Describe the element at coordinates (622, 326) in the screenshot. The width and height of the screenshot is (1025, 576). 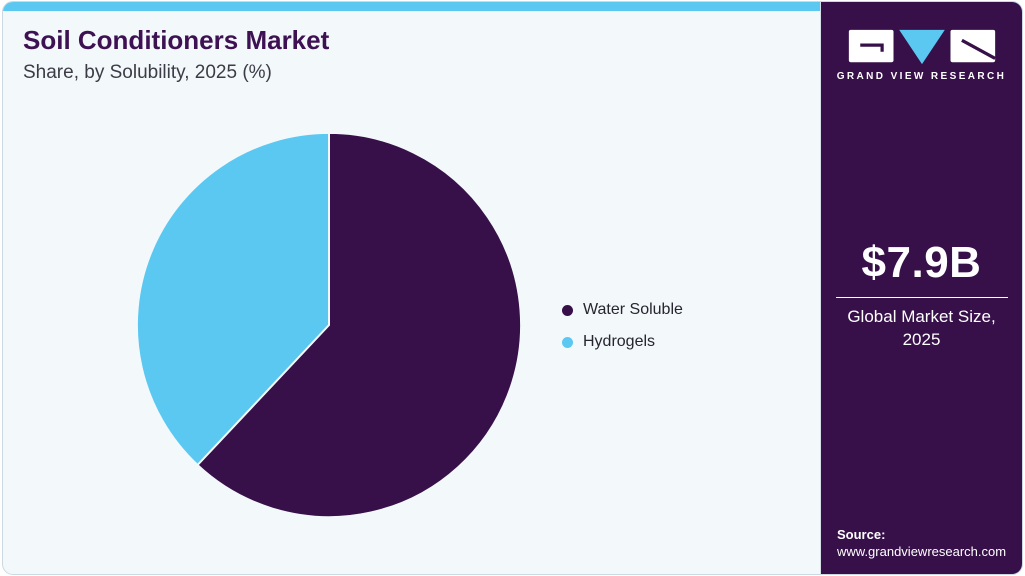
I see `chart-legend: Water Soluble Hydrogels` at that location.